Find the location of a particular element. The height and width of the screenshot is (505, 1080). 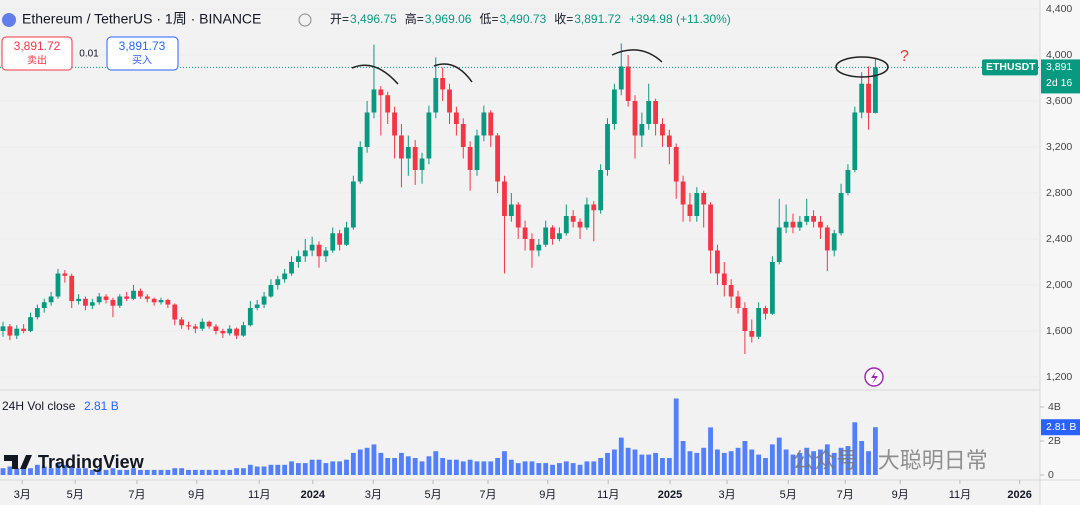

sell-button is located at coordinates (37, 53).